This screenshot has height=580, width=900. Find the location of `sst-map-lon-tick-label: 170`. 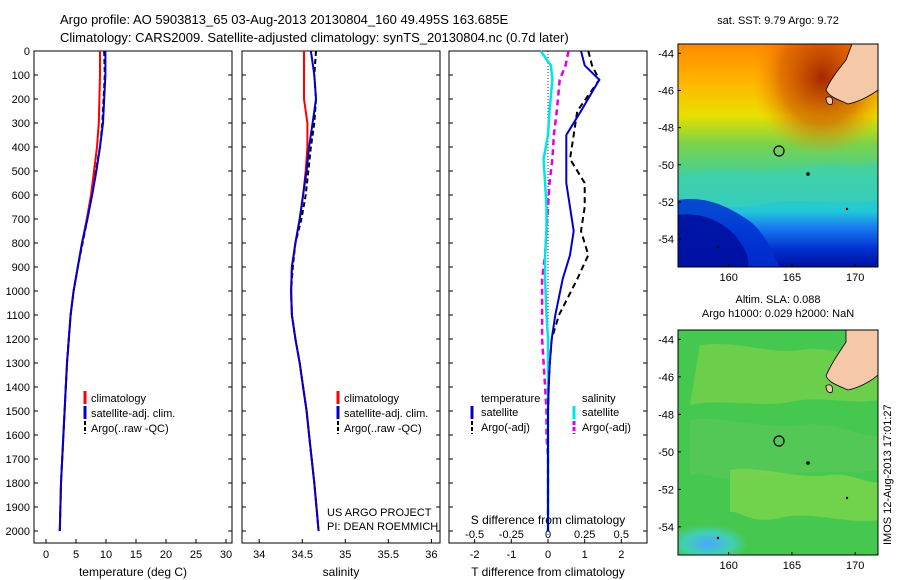

sst-map-lon-tick-label: 170 is located at coordinates (855, 278).